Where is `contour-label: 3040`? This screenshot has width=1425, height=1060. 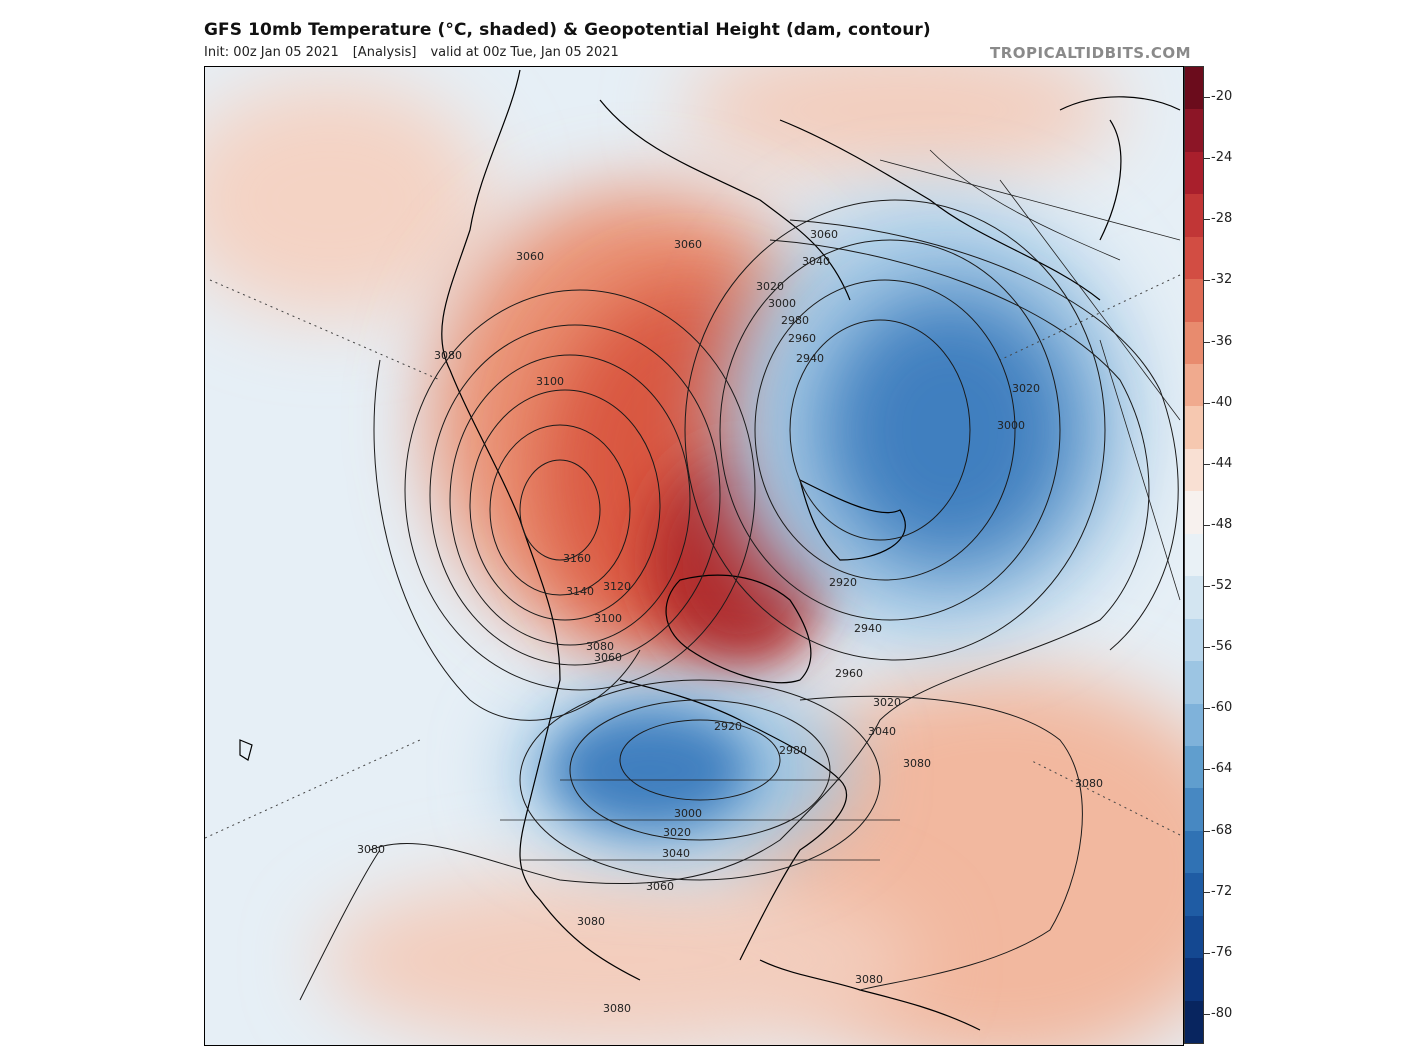 contour-label: 3040 is located at coordinates (882, 731).